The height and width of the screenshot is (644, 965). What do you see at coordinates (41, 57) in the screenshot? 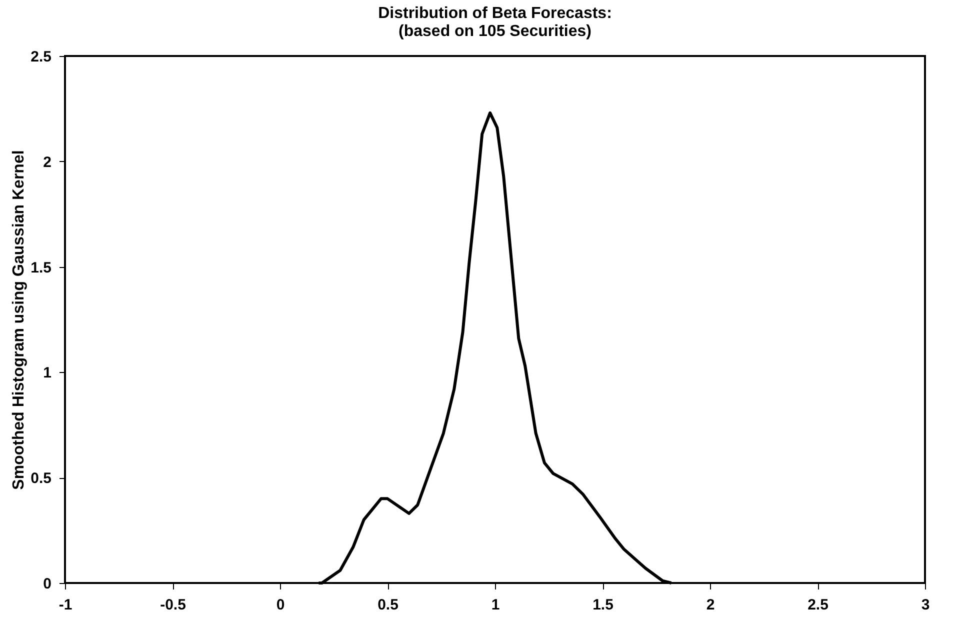
I see `y-tick-label: 2.5` at bounding box center [41, 57].